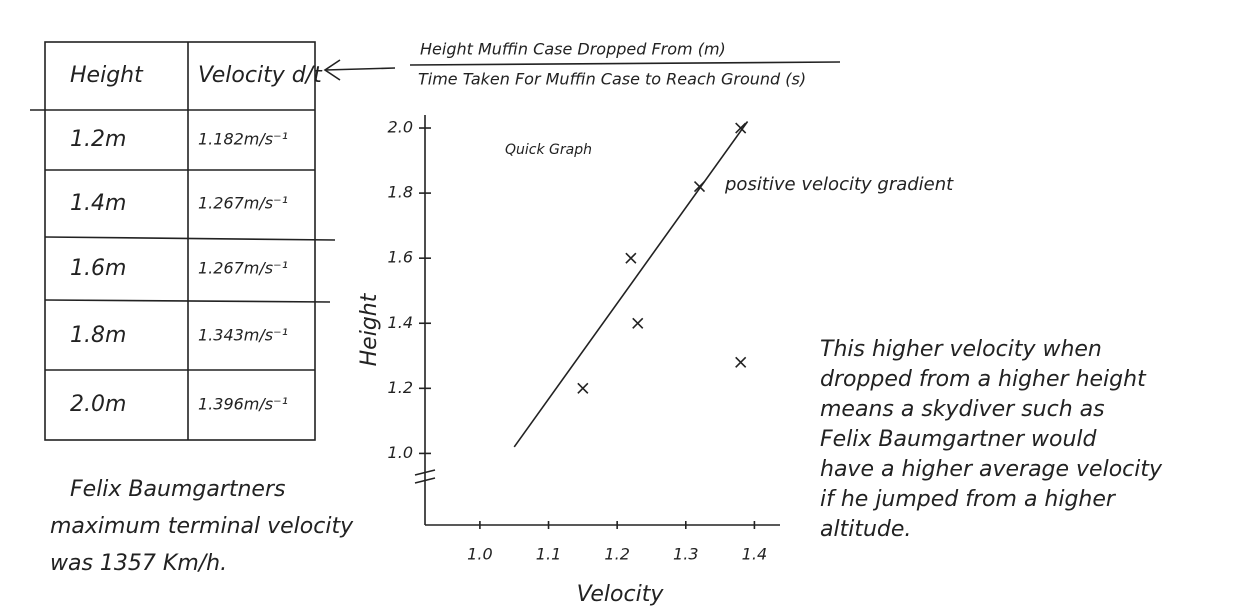  I want to click on fraction-bar, so click(625, 63).